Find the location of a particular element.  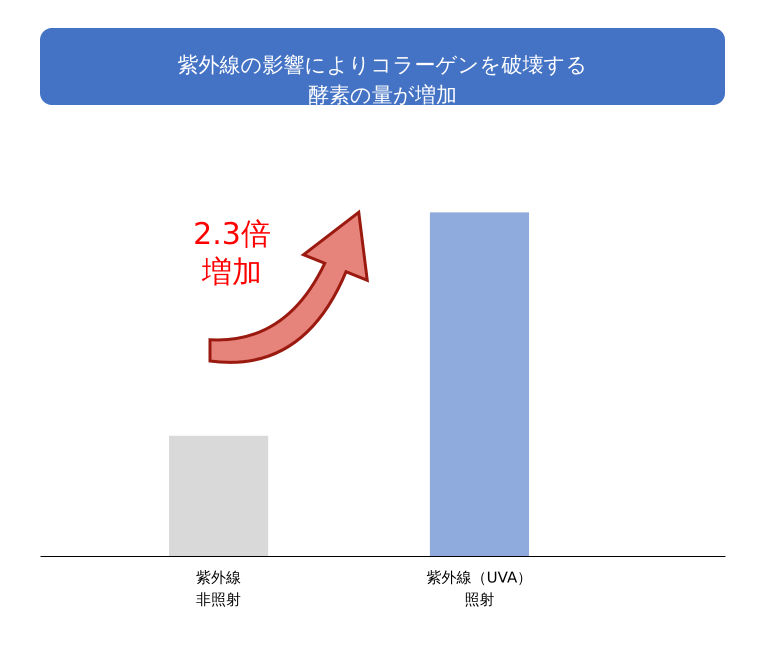

annotation: 2.3倍増加 is located at coordinates (232, 253).